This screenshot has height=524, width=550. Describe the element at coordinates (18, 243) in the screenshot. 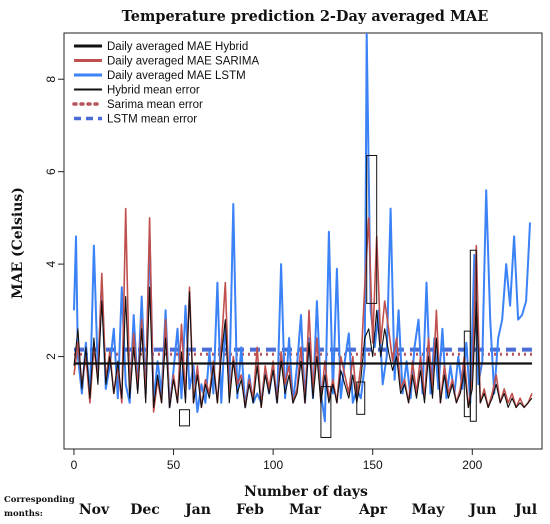

I see `y-axis-title: MAE (Celsius)` at that location.